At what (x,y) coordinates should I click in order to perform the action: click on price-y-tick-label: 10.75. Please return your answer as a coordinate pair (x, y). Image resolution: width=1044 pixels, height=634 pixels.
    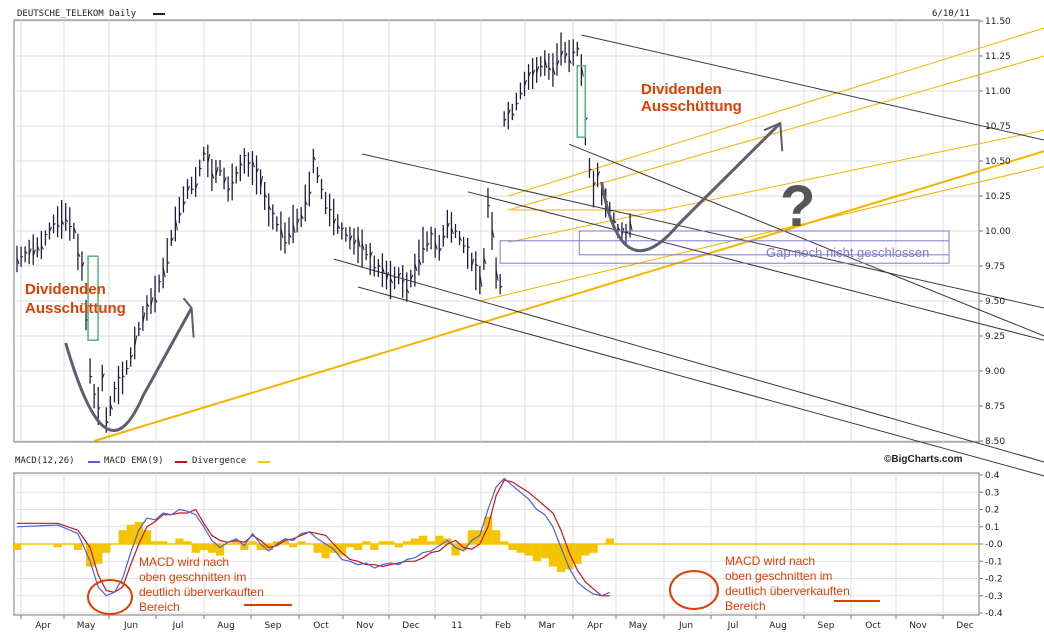
    Looking at the image, I should click on (998, 127).